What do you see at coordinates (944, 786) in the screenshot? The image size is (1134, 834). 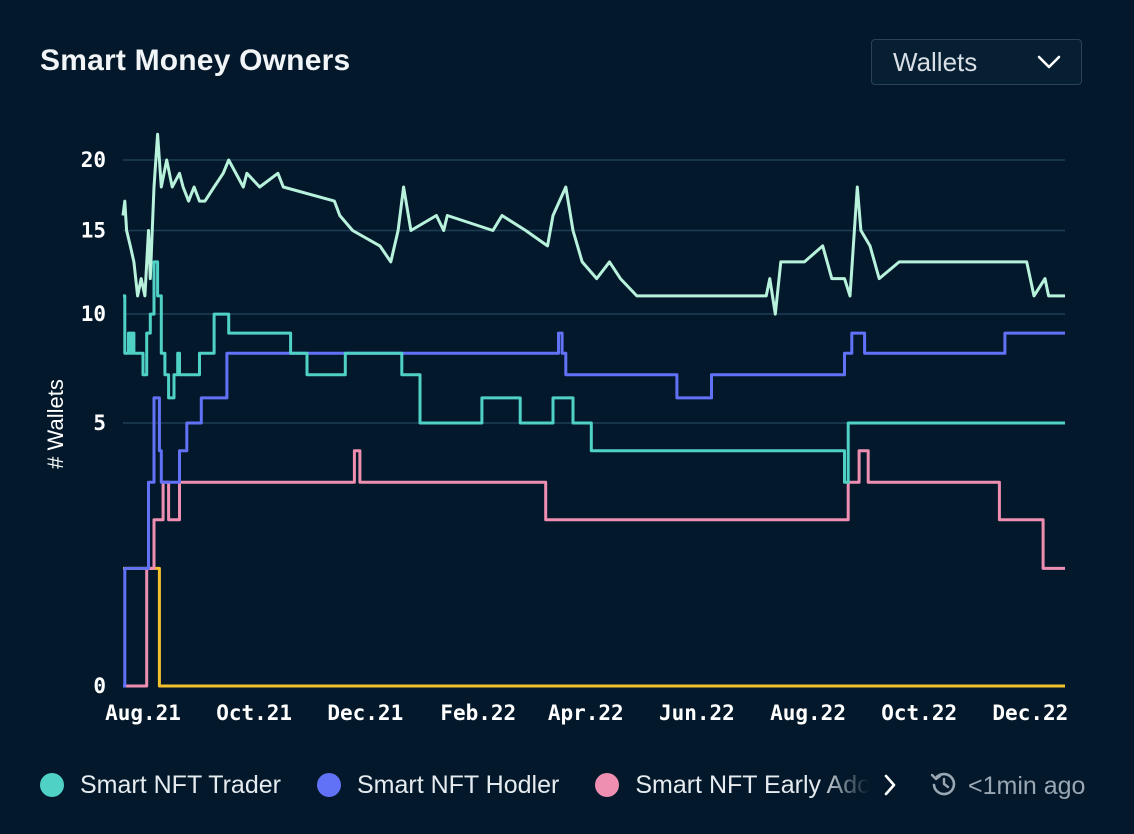 I see `refresh-clock-icon` at bounding box center [944, 786].